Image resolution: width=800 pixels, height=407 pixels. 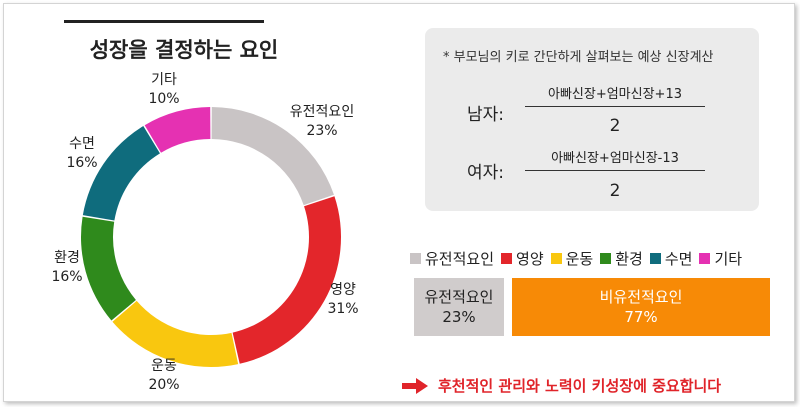 I want to click on female-label: 여자:, so click(x=486, y=173).